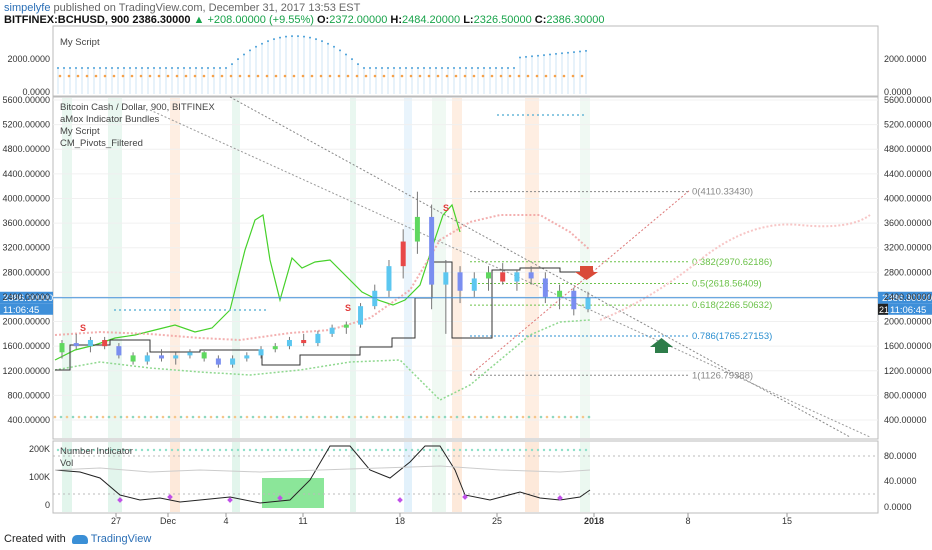  I want to click on top-pane-frame, so click(465, 61).